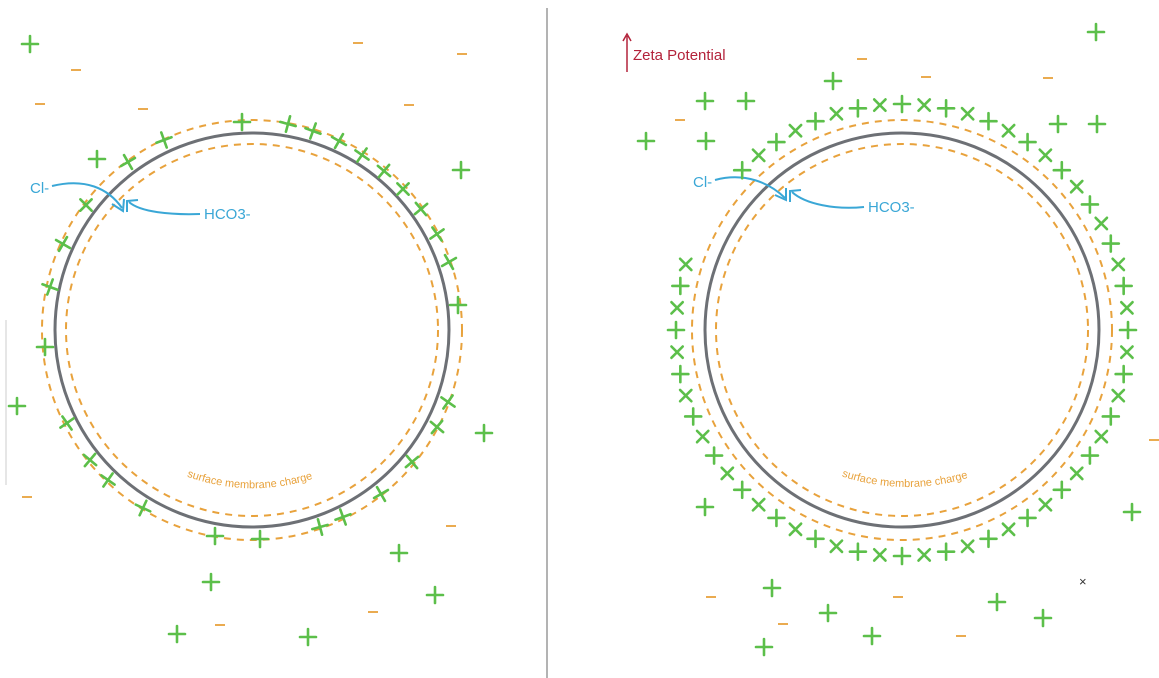 This screenshot has height=678, width=1159. Describe the element at coordinates (627, 37) in the screenshot. I see `zeta-arrowhead-icon` at that location.